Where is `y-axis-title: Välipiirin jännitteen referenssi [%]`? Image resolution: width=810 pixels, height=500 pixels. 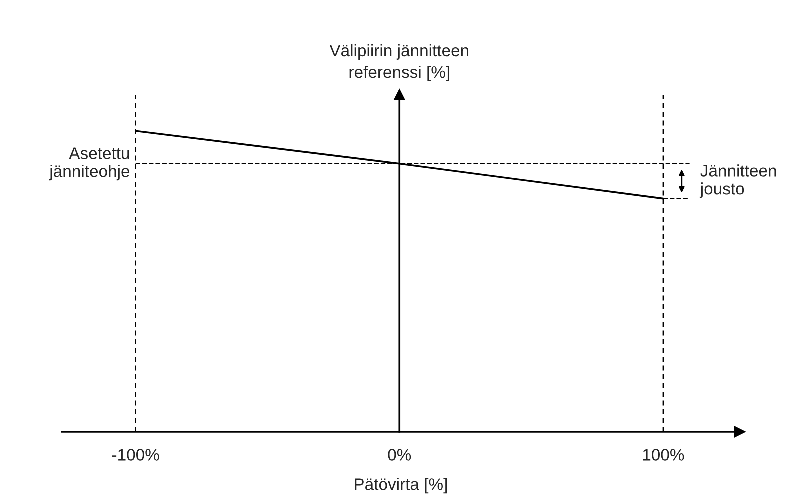
y-axis-title: Välipiirin jännitteen referenssi [%] is located at coordinates (399, 63).